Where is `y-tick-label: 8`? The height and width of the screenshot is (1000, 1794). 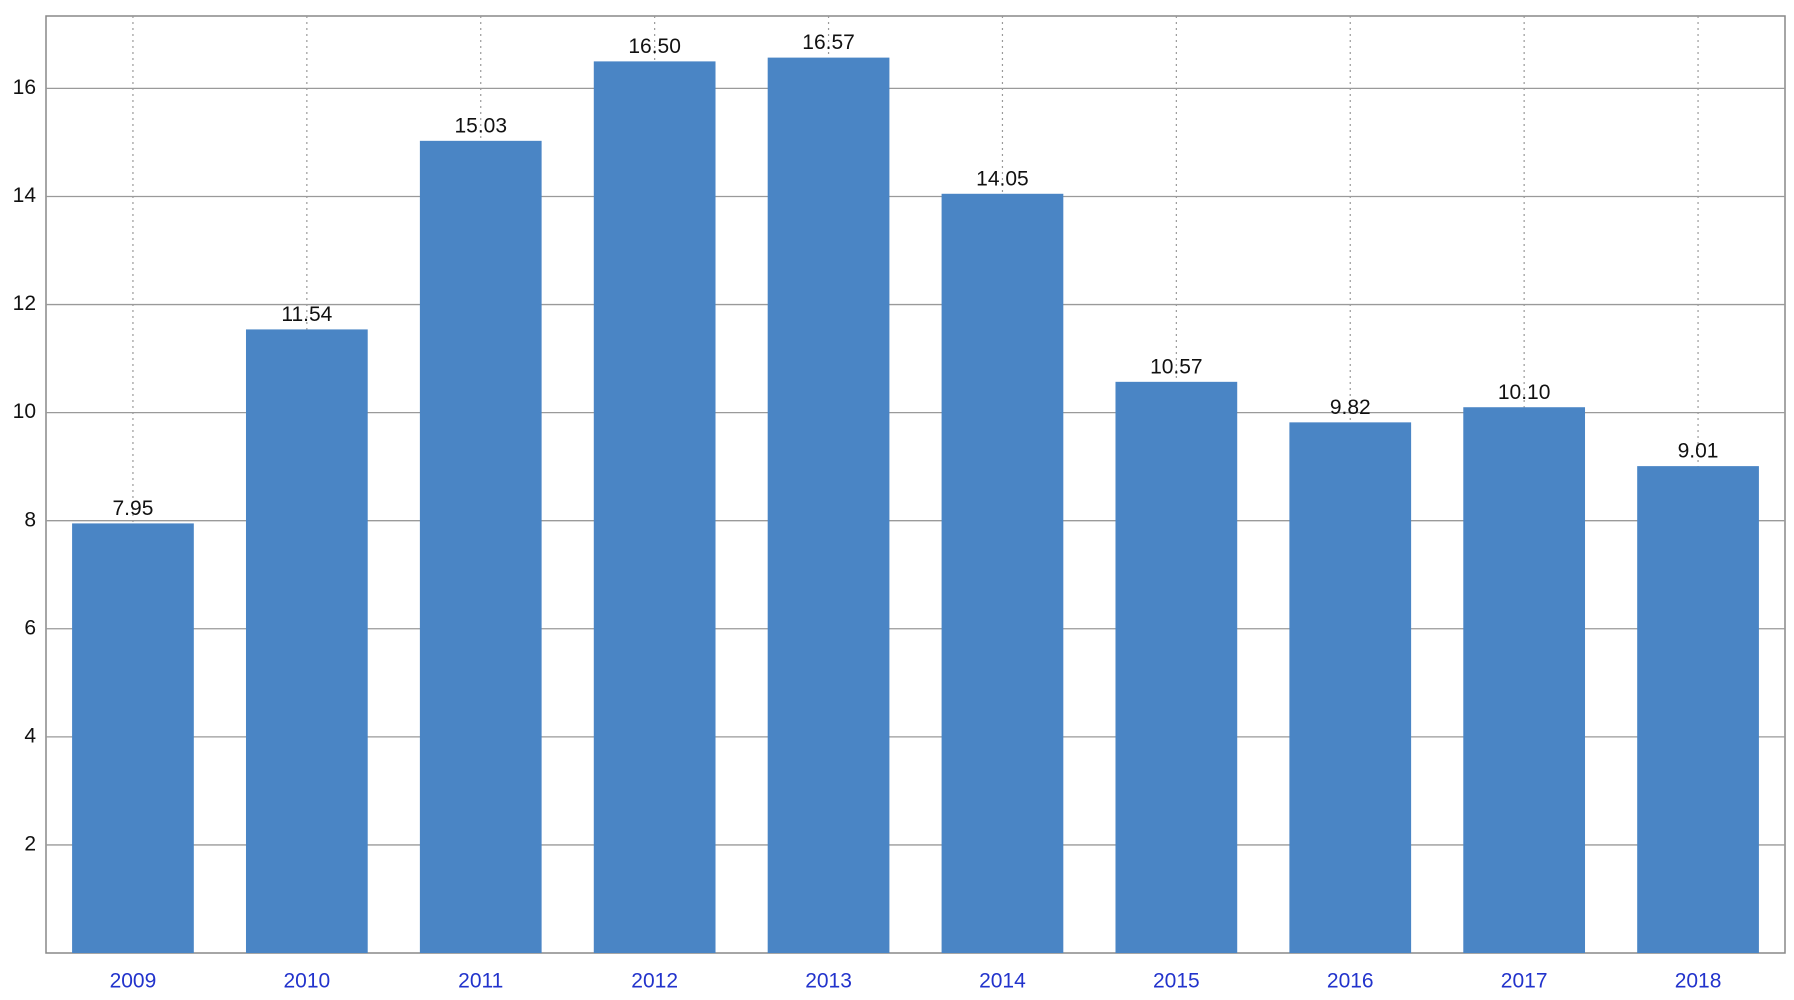
y-tick-label: 8 is located at coordinates (30, 519).